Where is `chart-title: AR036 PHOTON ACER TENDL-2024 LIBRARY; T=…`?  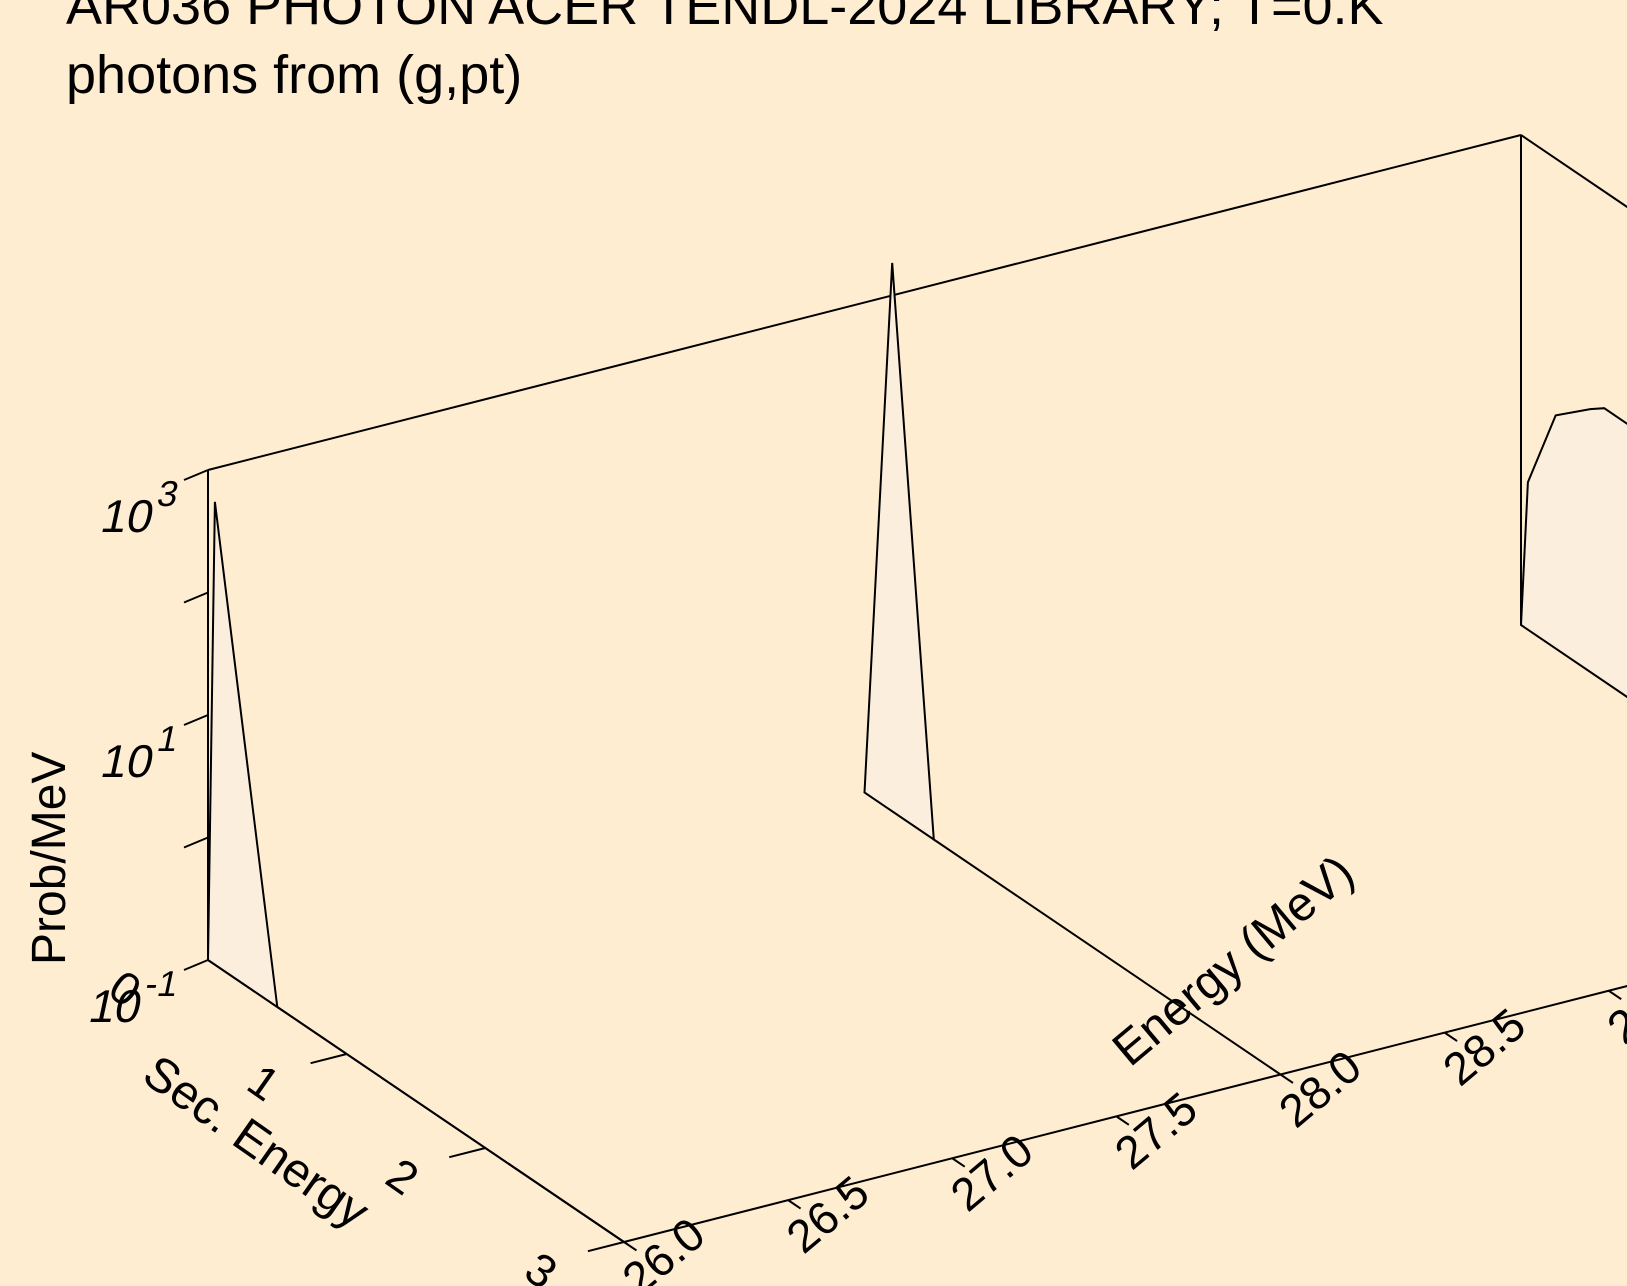
chart-title: AR036 PHOTON ACER TENDL-2024 LIBRARY; T=… is located at coordinates (725, 18).